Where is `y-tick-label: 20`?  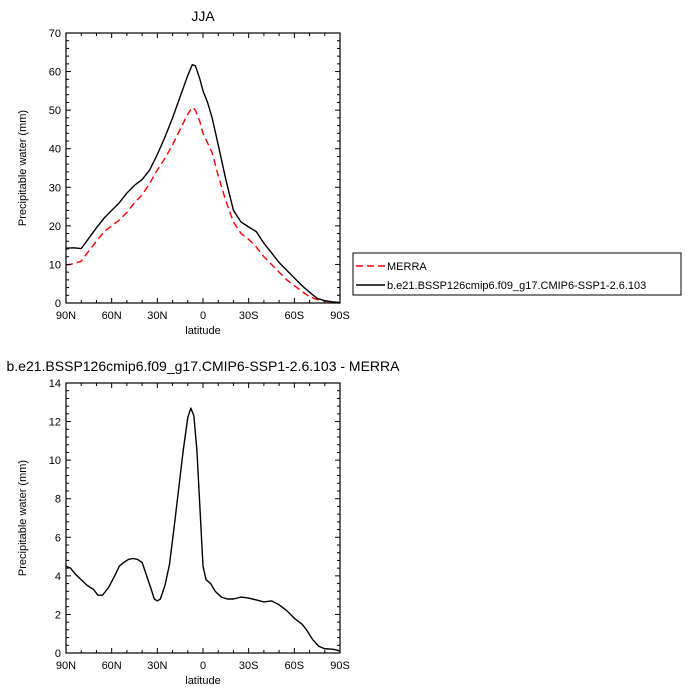
y-tick-label: 20 is located at coordinates (55, 227).